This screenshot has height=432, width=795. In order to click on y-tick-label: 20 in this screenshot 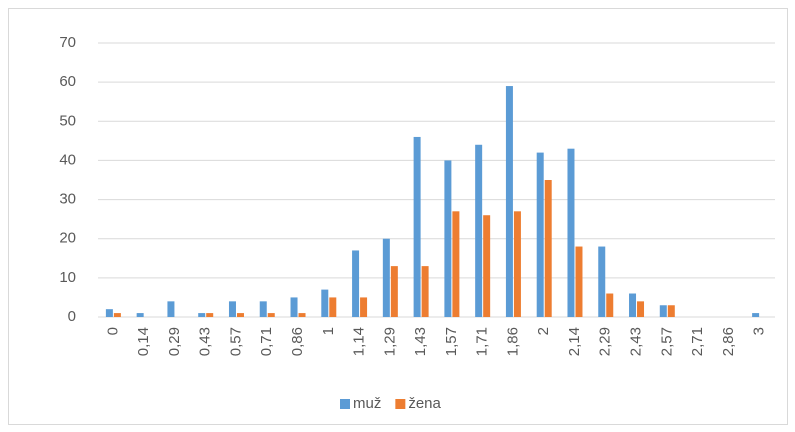, I will do `click(67, 238)`.